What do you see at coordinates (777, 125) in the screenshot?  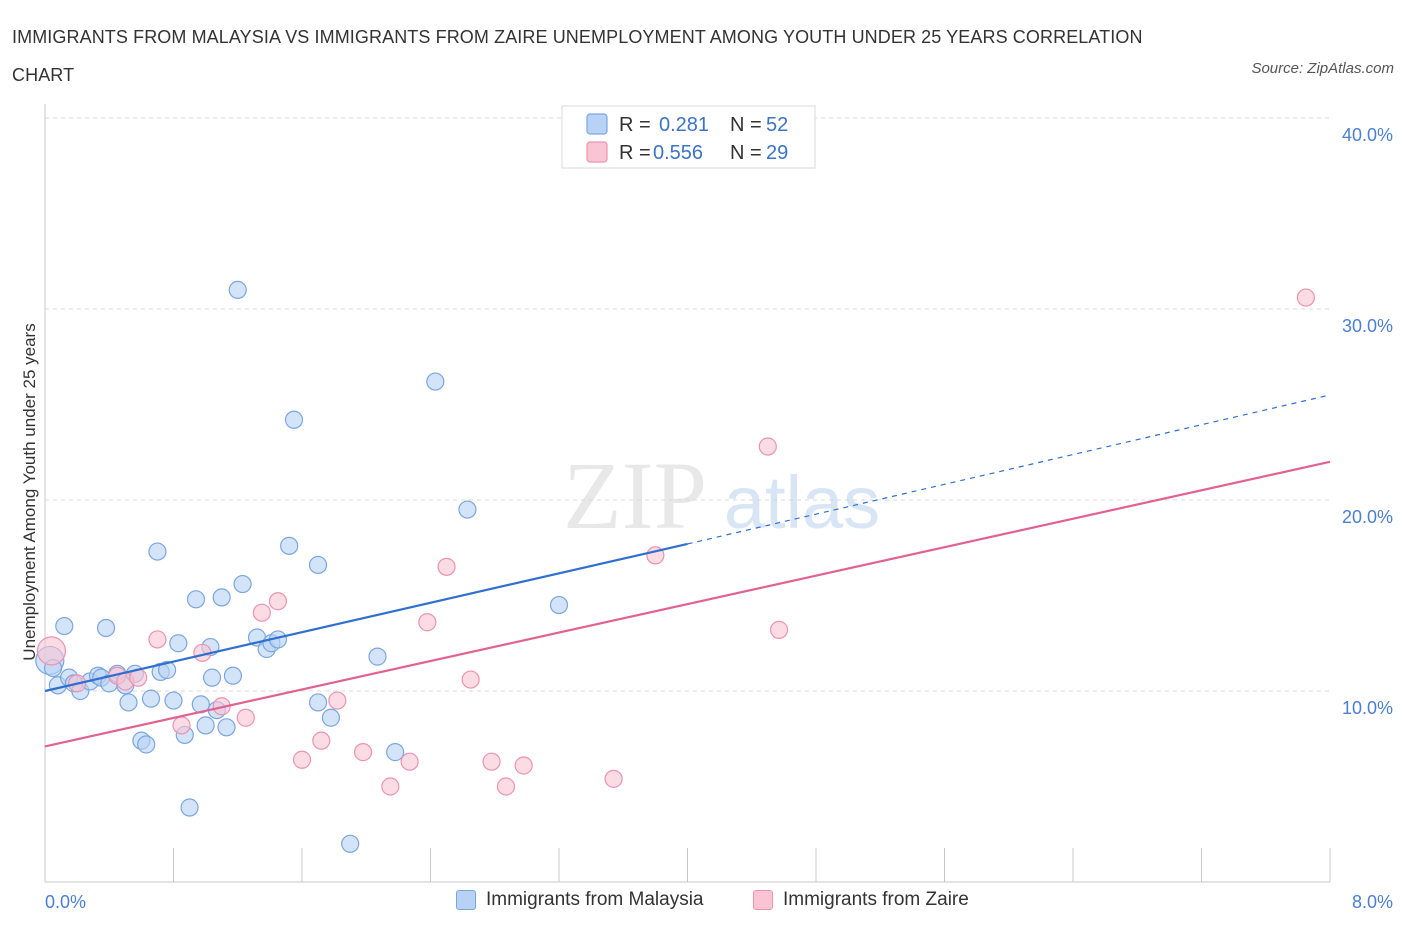 I see `legend-n-value: 52` at bounding box center [777, 125].